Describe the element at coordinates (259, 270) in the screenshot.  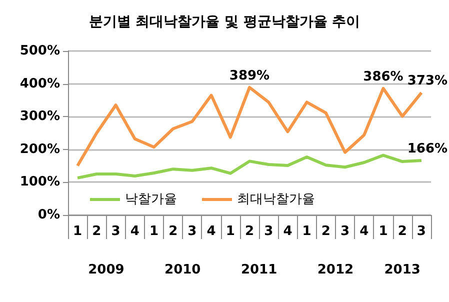
I see `text: 2011` at that location.